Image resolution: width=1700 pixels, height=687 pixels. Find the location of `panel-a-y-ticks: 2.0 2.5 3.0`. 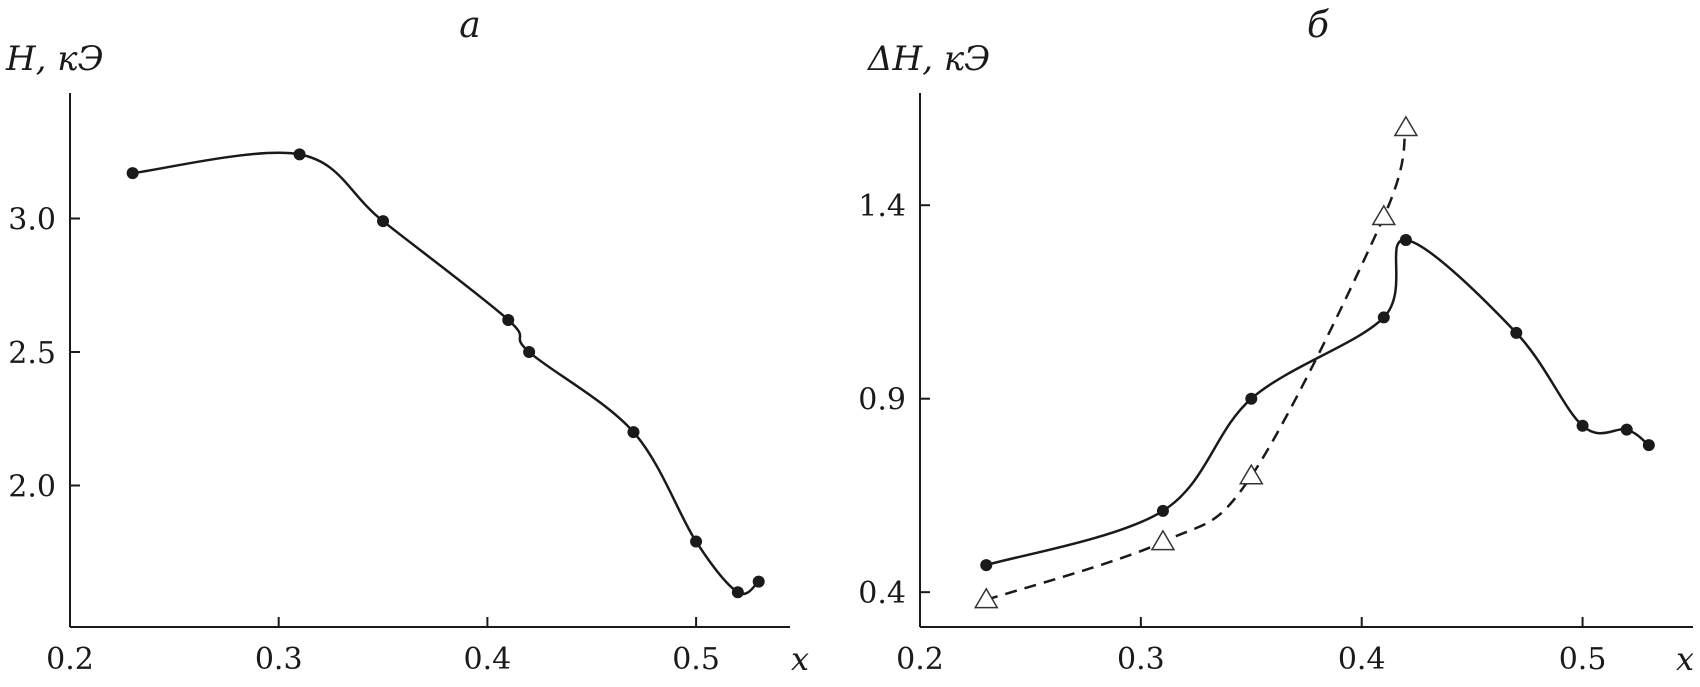

panel-a-y-ticks: 2.0 2.5 3.0 is located at coordinates (44, 353).